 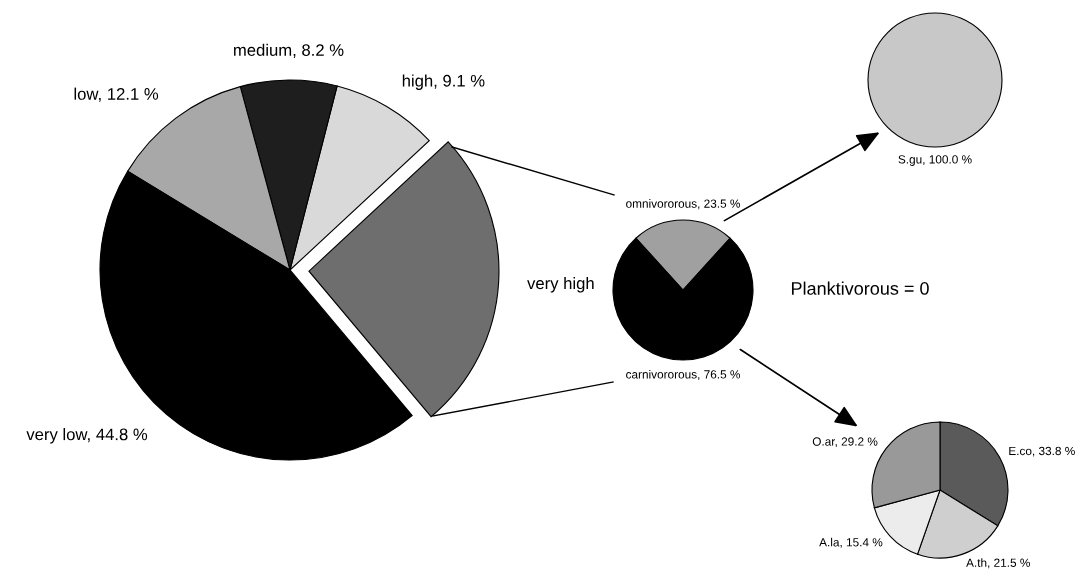 What do you see at coordinates (116, 94) in the screenshot?
I see `slice-label: low, 12.1 %` at bounding box center [116, 94].